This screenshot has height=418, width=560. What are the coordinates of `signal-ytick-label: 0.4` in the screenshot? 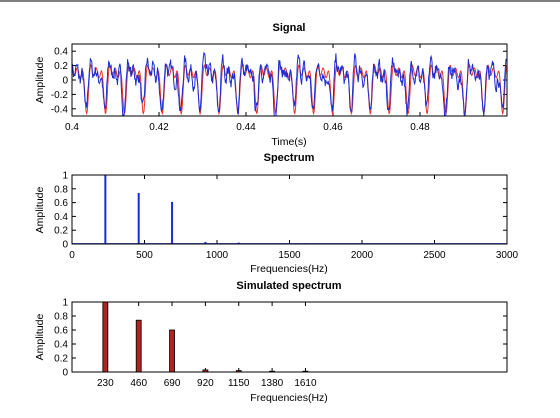 It's located at (61, 52).